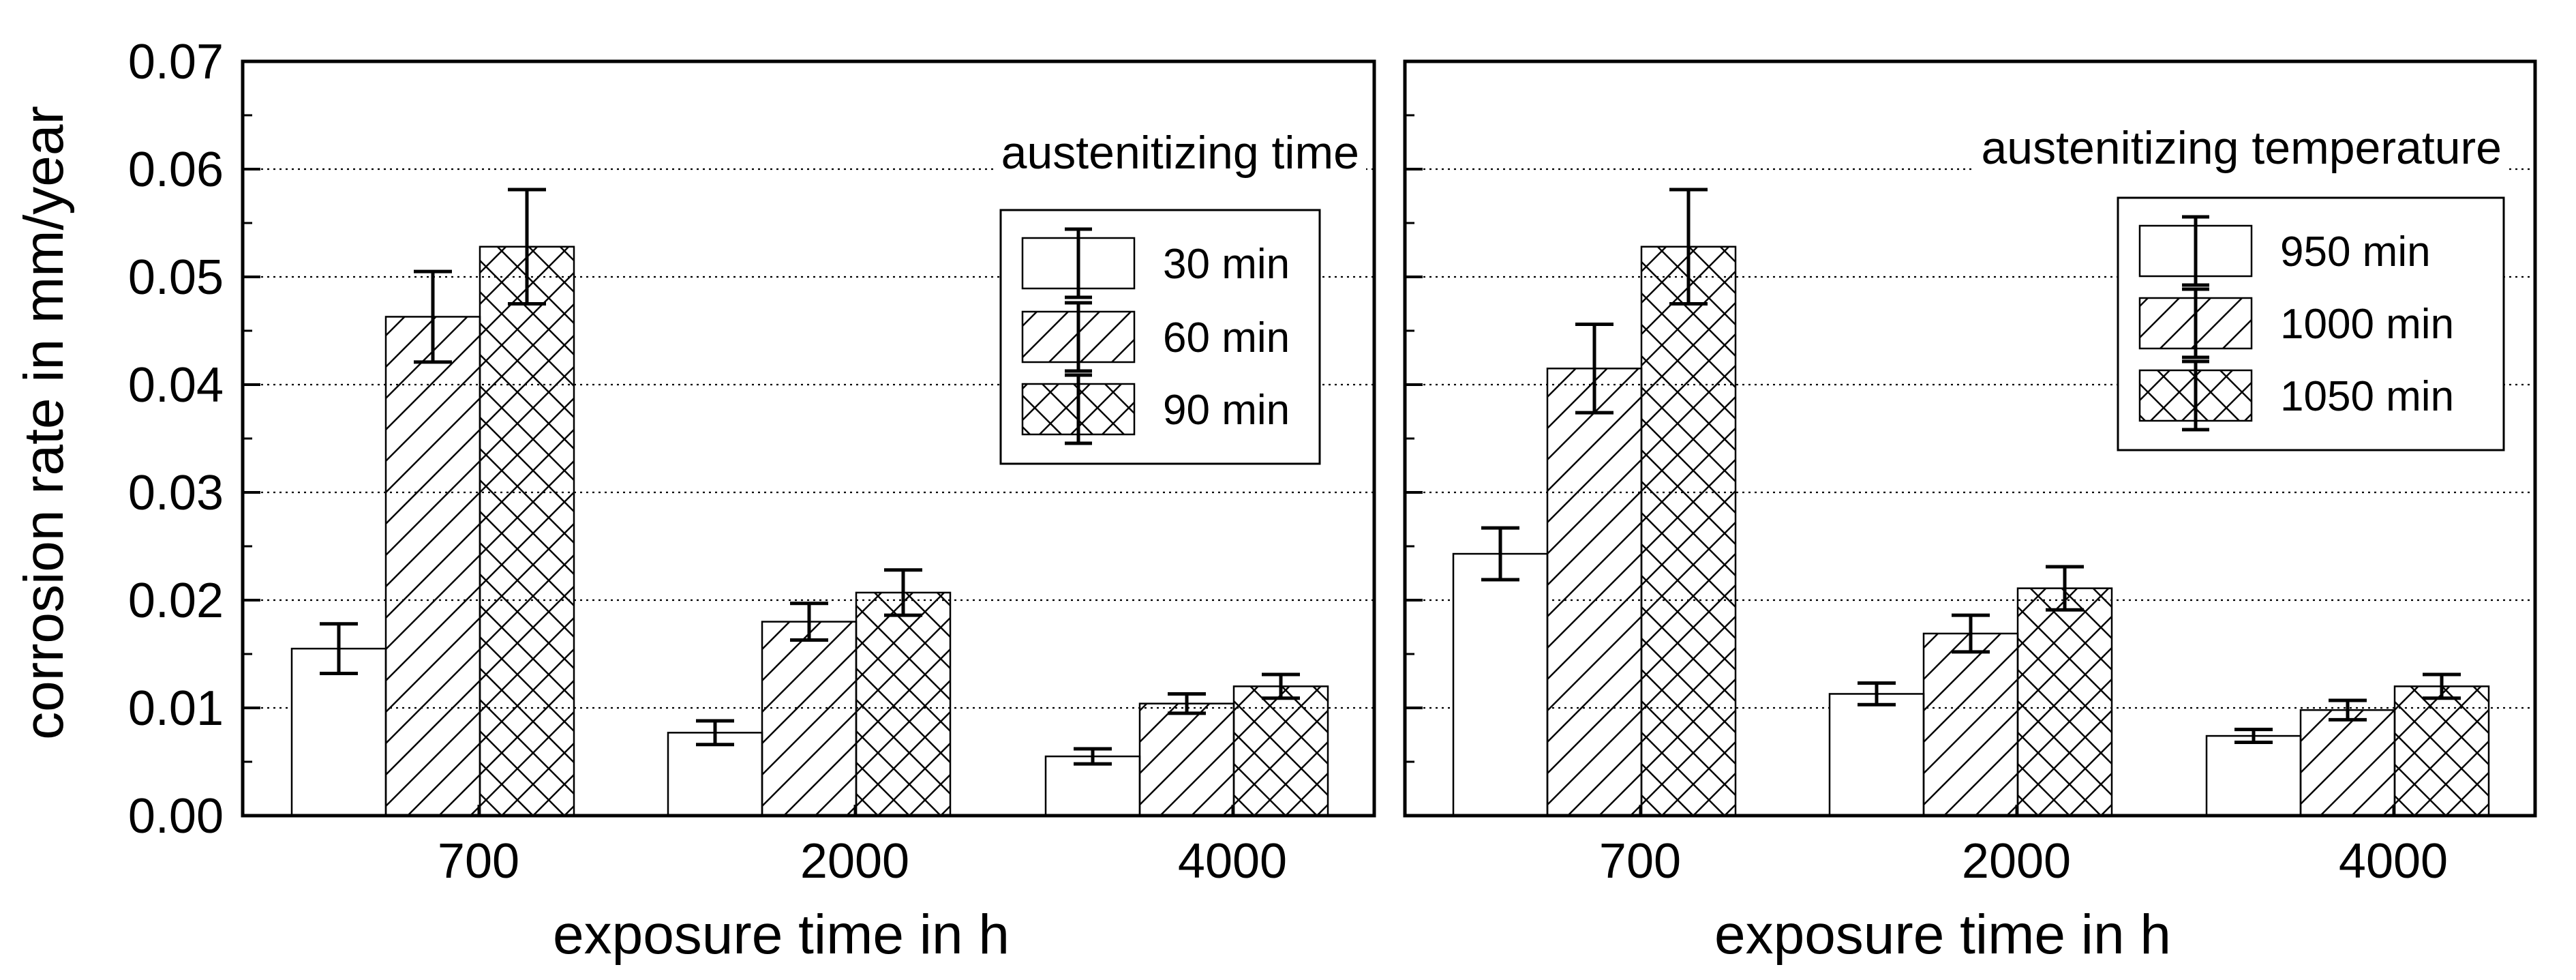 The image size is (2576, 980). I want to click on y-tick-label: 0.01, so click(176, 708).